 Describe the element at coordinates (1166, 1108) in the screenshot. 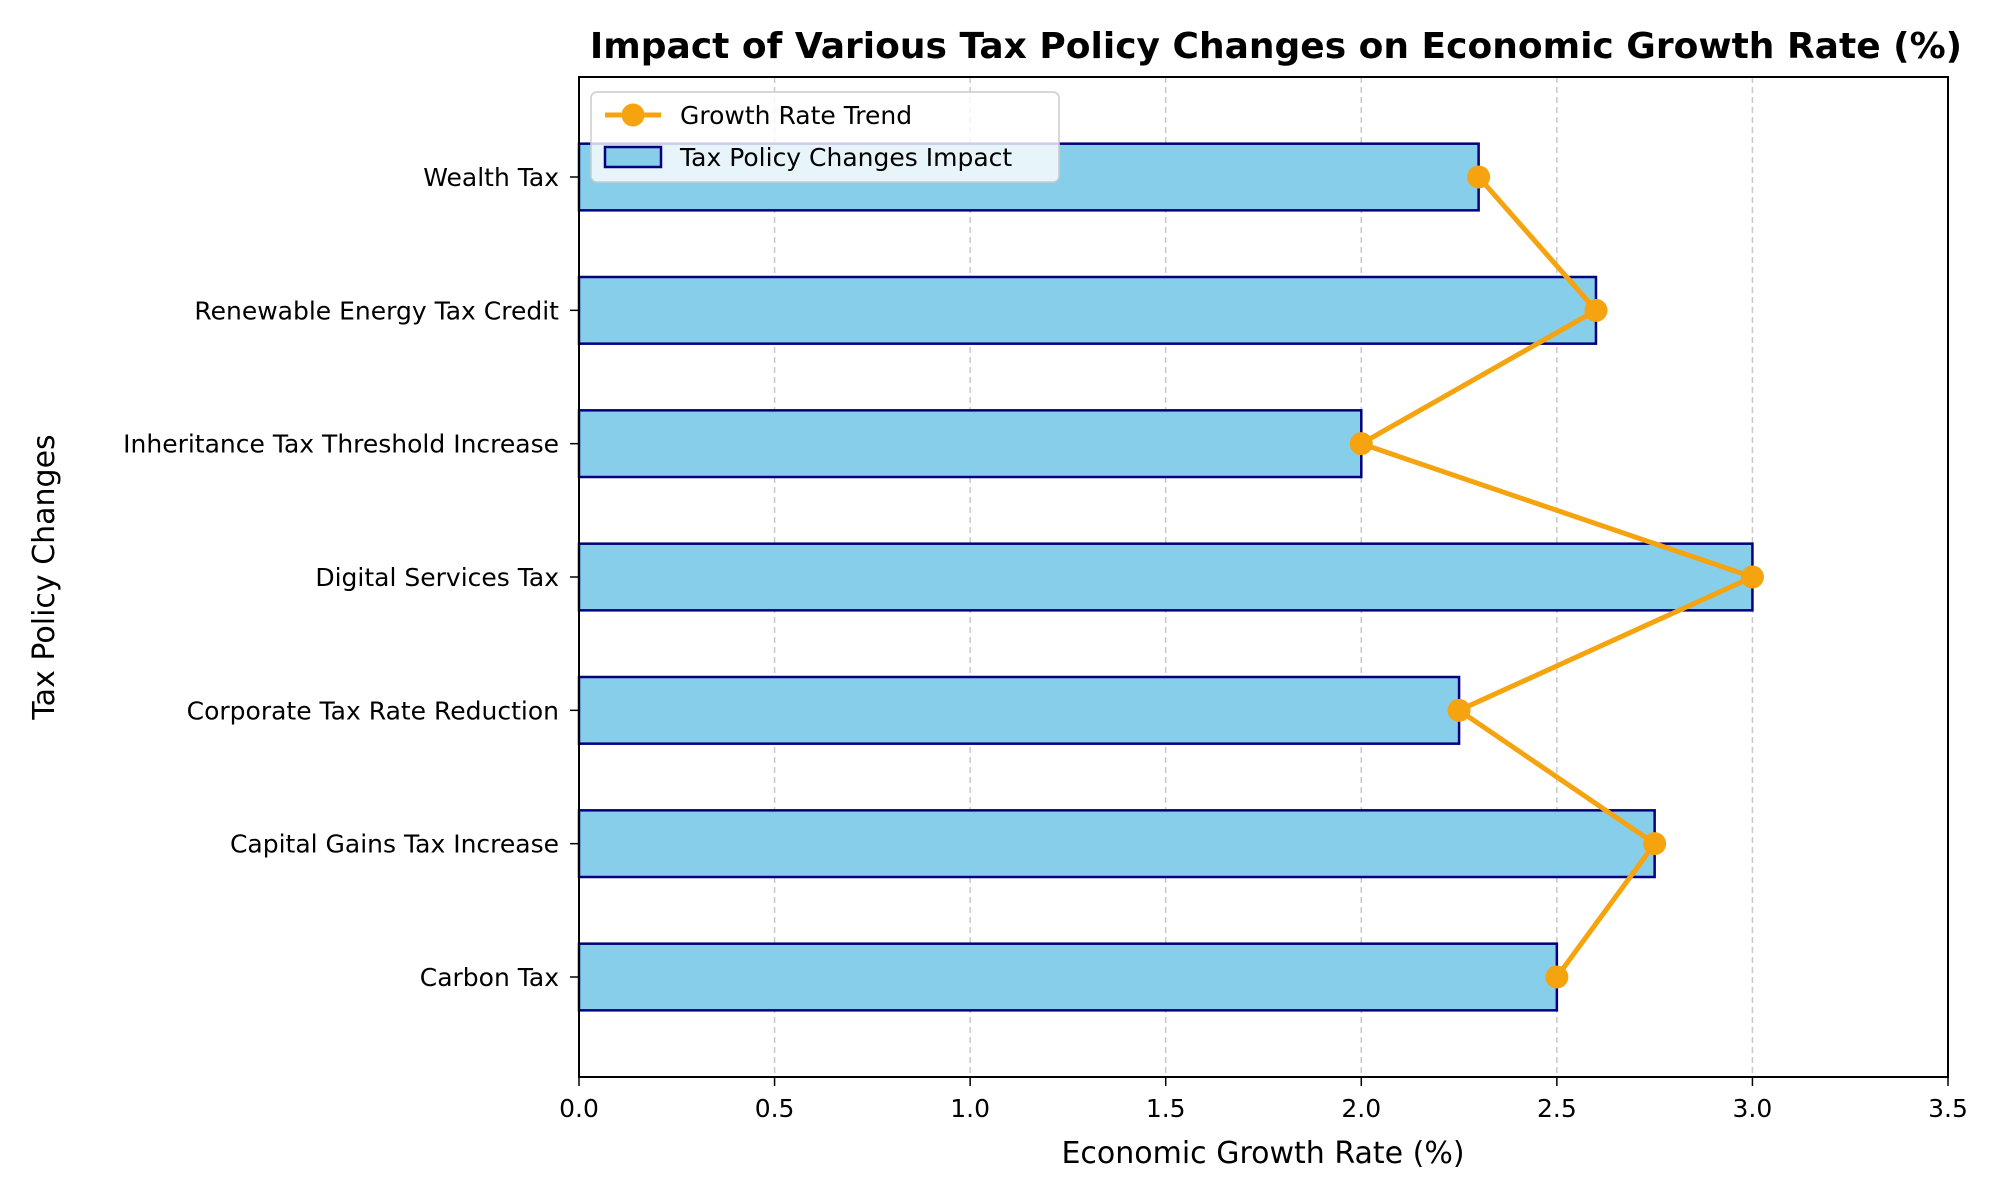

I see `x-tick-label: 1.5` at that location.